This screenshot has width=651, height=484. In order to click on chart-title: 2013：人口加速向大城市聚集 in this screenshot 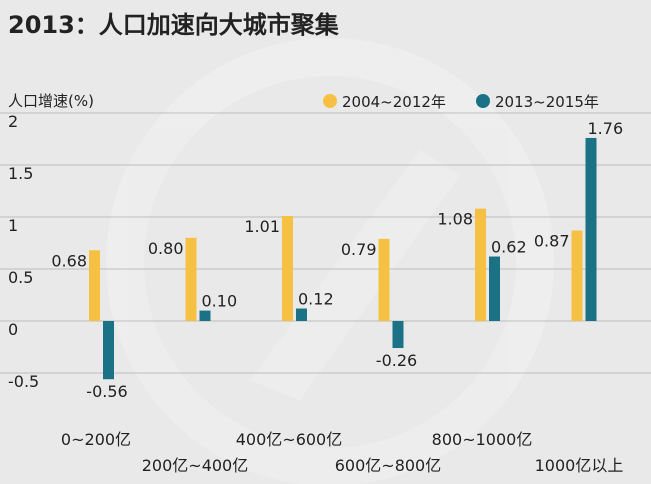, I will do `click(174, 25)`.